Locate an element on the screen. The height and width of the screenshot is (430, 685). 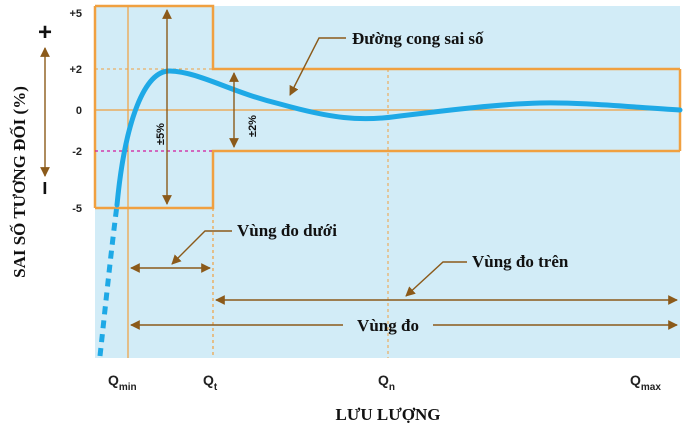
y-tick-zero: 0 is located at coordinates (79, 111).